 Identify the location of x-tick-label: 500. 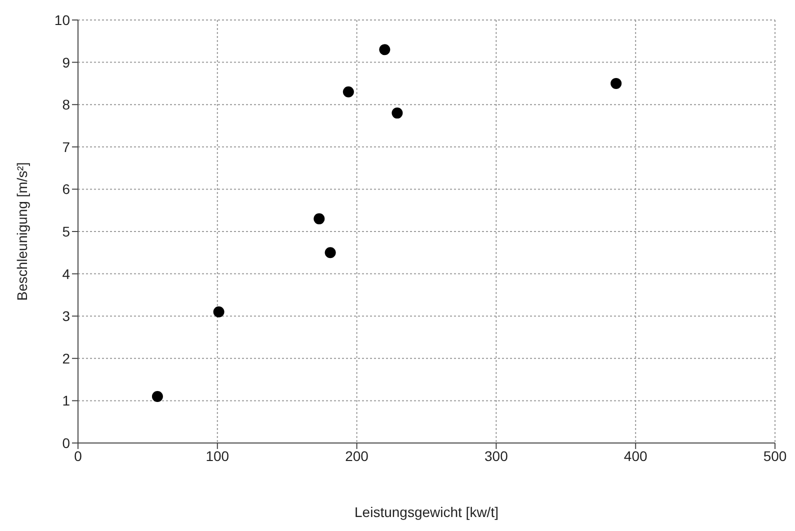
(775, 456).